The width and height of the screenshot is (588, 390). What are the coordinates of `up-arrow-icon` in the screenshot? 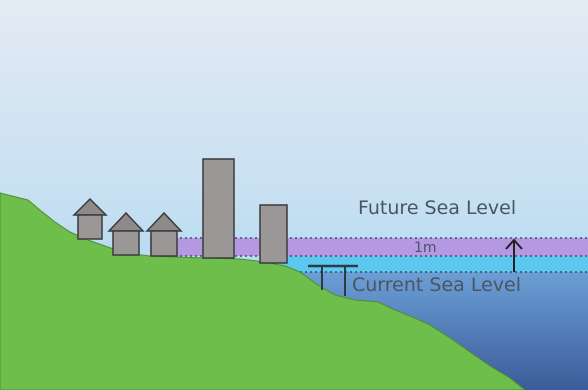 It's located at (514, 255).